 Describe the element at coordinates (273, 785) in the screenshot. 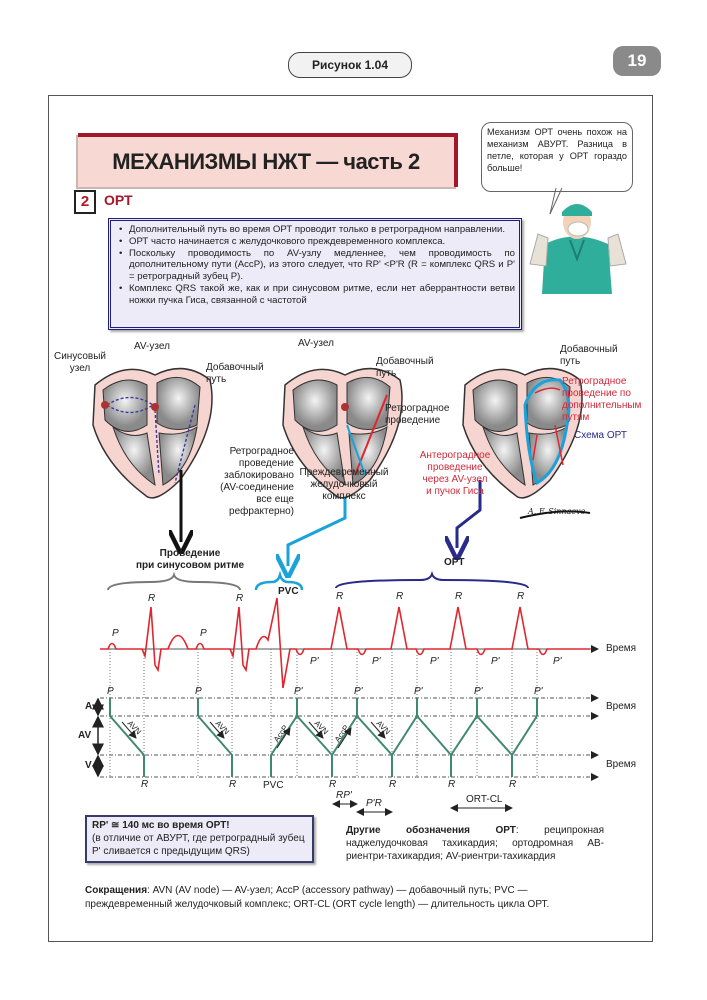

I see `ladder-label-pvc: PVC` at that location.